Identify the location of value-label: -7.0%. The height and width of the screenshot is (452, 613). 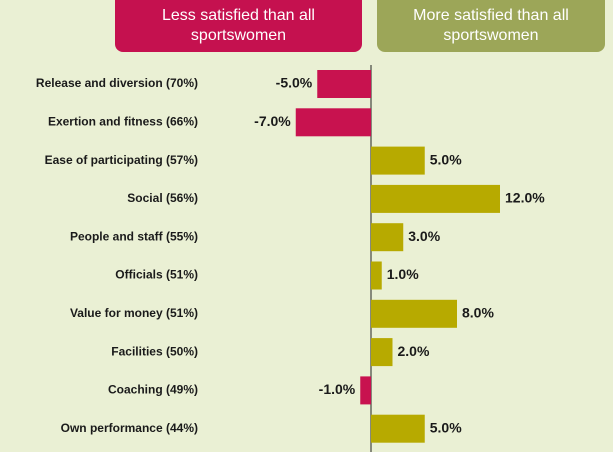
(272, 121).